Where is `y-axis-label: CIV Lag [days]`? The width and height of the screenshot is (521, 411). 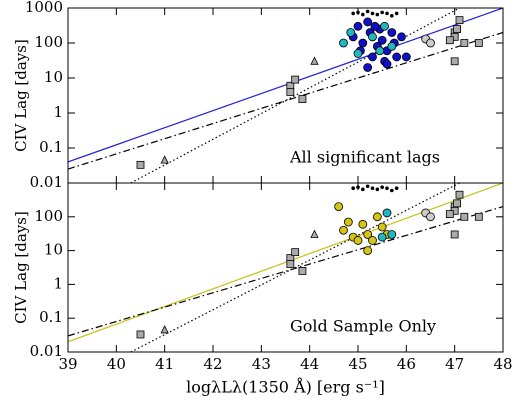
y-axis-label: CIV Lag [days] is located at coordinates (21, 95).